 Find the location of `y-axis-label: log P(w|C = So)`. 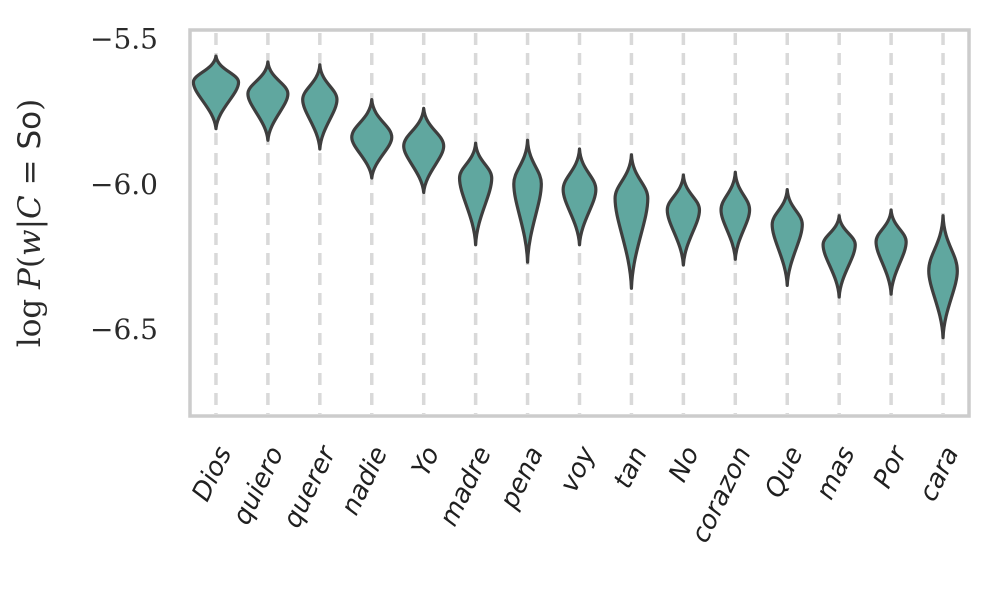

y-axis-label: log P(w|C = So) is located at coordinates (30, 223).